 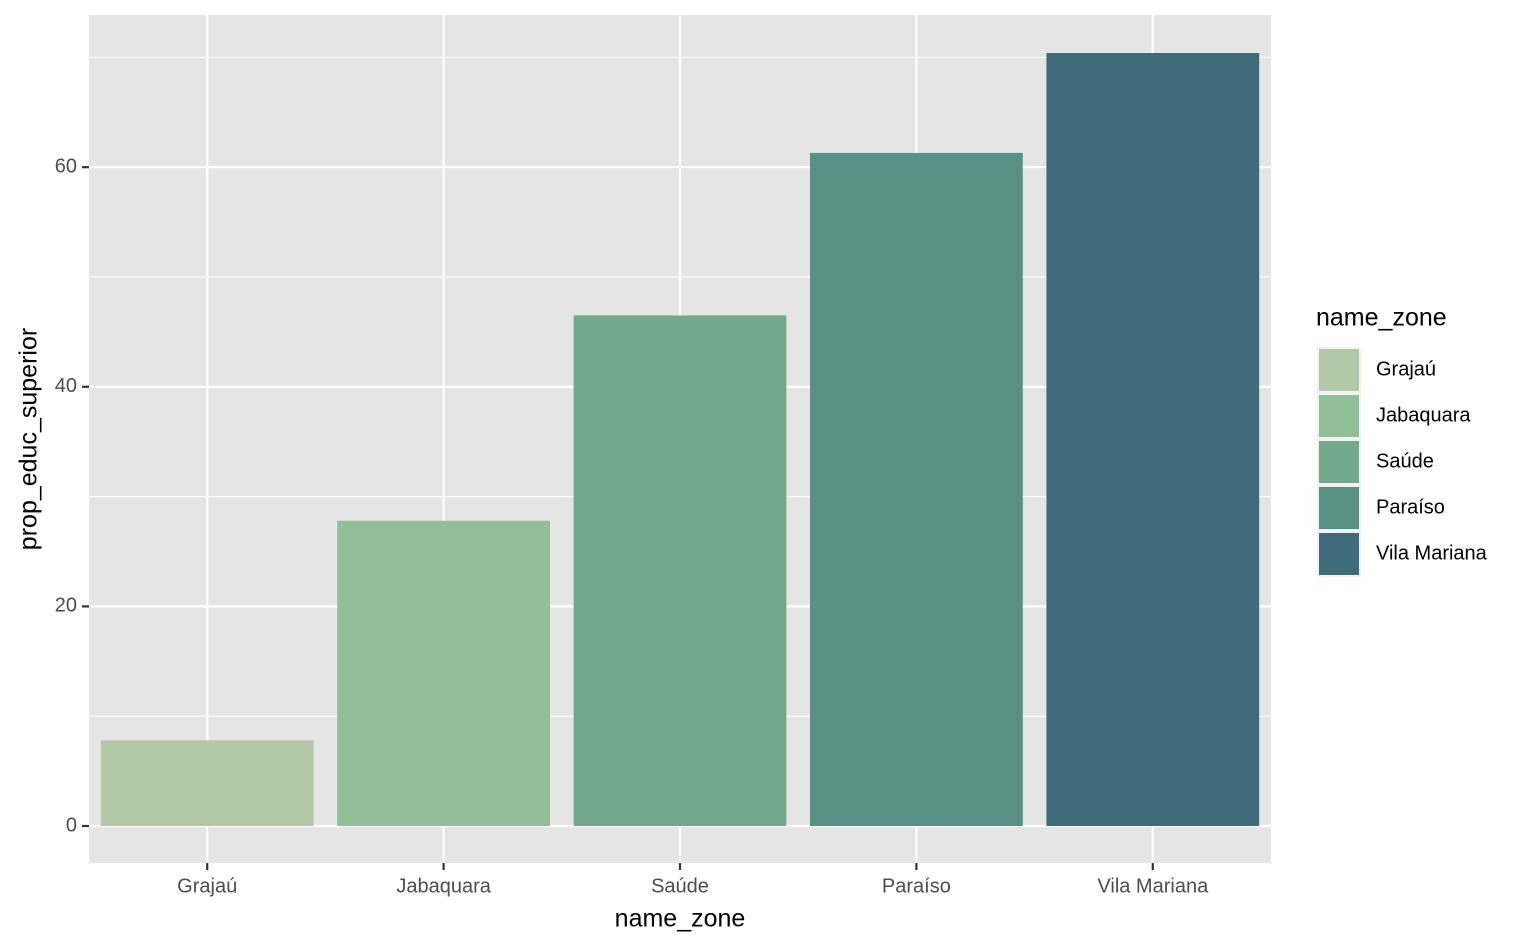 What do you see at coordinates (680, 886) in the screenshot?
I see `x-tick-label: Saúde` at bounding box center [680, 886].